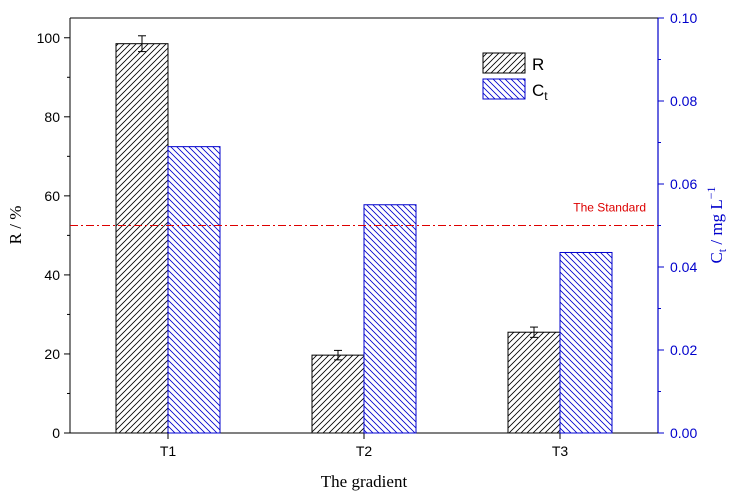 The width and height of the screenshot is (737, 500). I want to click on x-tick-label: T1, so click(168, 451).